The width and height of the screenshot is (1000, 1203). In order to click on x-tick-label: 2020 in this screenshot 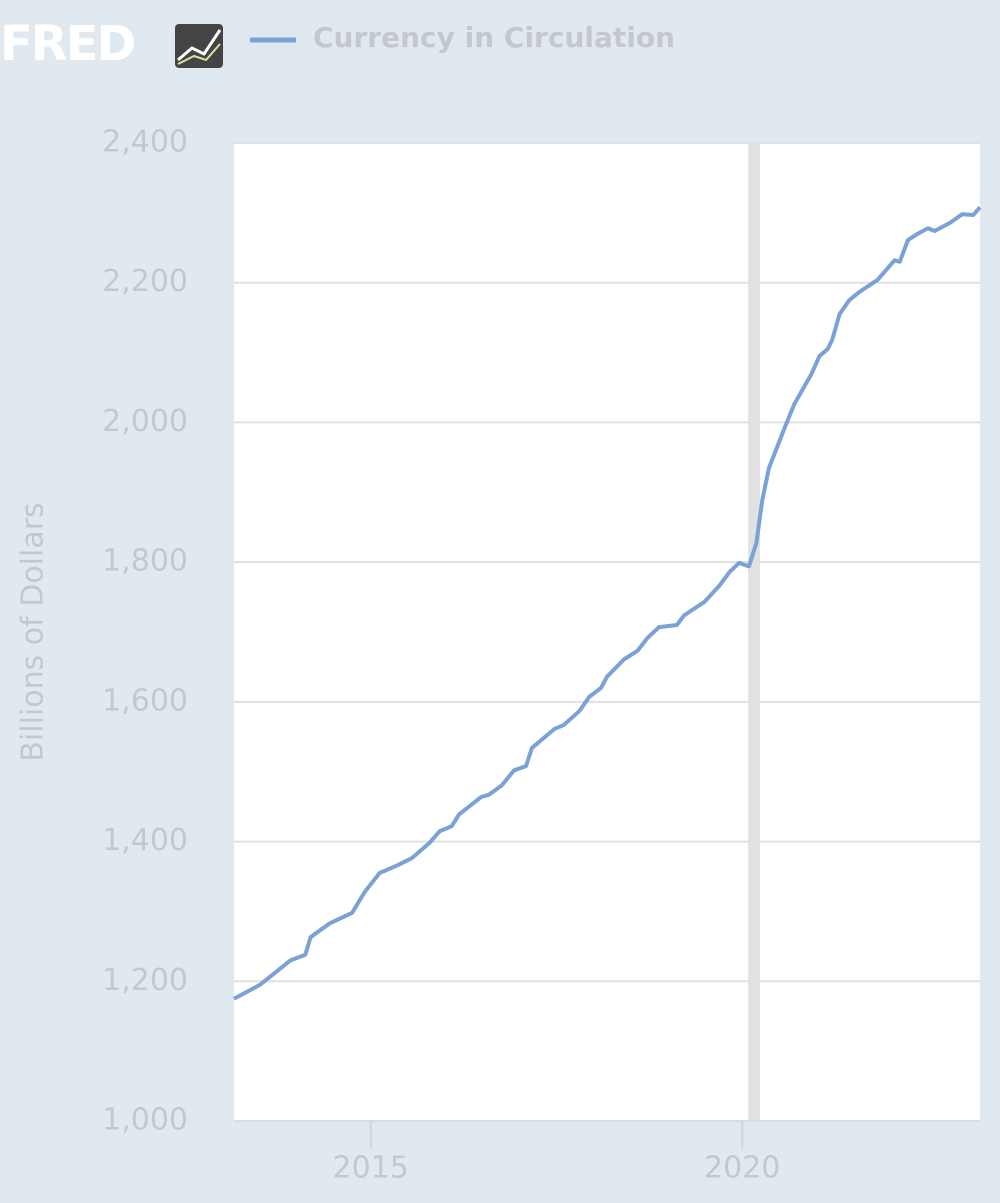, I will do `click(742, 1168)`.